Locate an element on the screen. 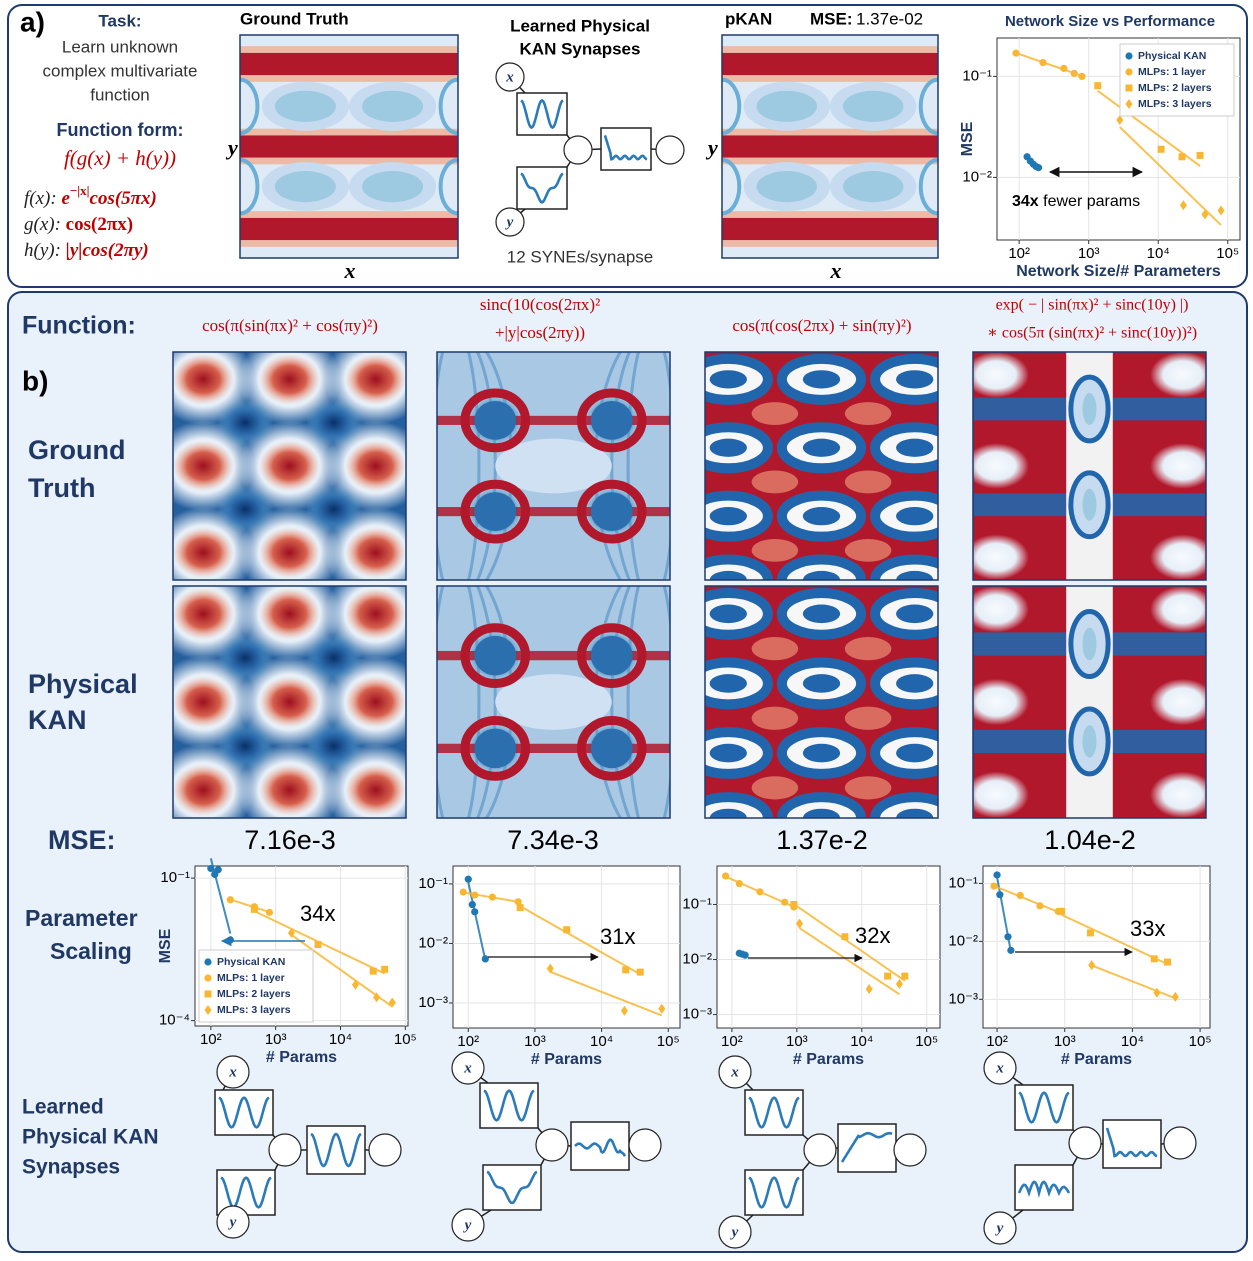 The width and height of the screenshot is (1253, 1261). function-form: f(g(x) + h(y)) is located at coordinates (120, 158).